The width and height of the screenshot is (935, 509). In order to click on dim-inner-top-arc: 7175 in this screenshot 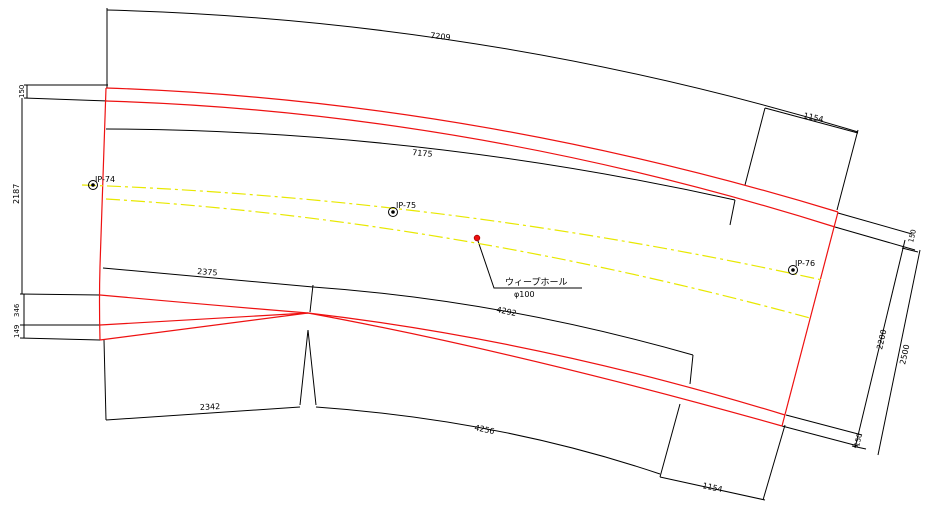, I will do `click(422, 153)`.